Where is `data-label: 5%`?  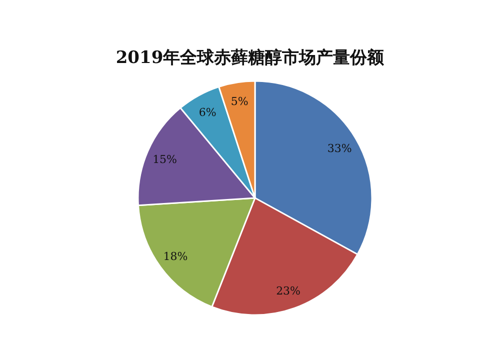
data-label: 5% is located at coordinates (239, 101).